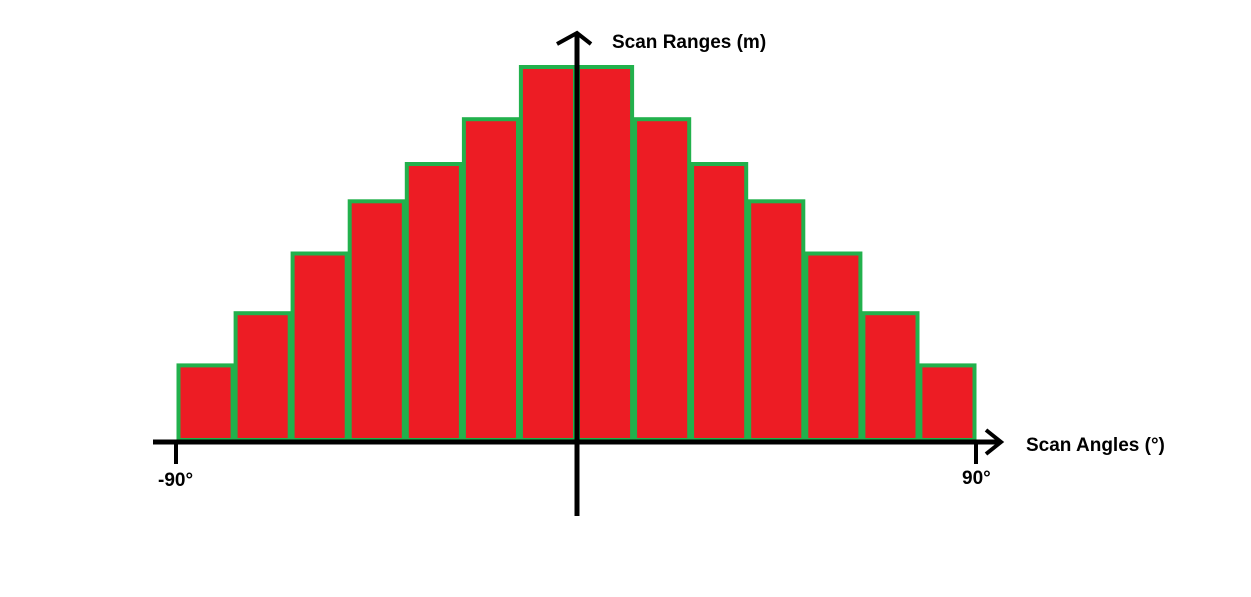 The image size is (1251, 597). What do you see at coordinates (175, 480) in the screenshot?
I see `x-tick-label-min: -90°` at bounding box center [175, 480].